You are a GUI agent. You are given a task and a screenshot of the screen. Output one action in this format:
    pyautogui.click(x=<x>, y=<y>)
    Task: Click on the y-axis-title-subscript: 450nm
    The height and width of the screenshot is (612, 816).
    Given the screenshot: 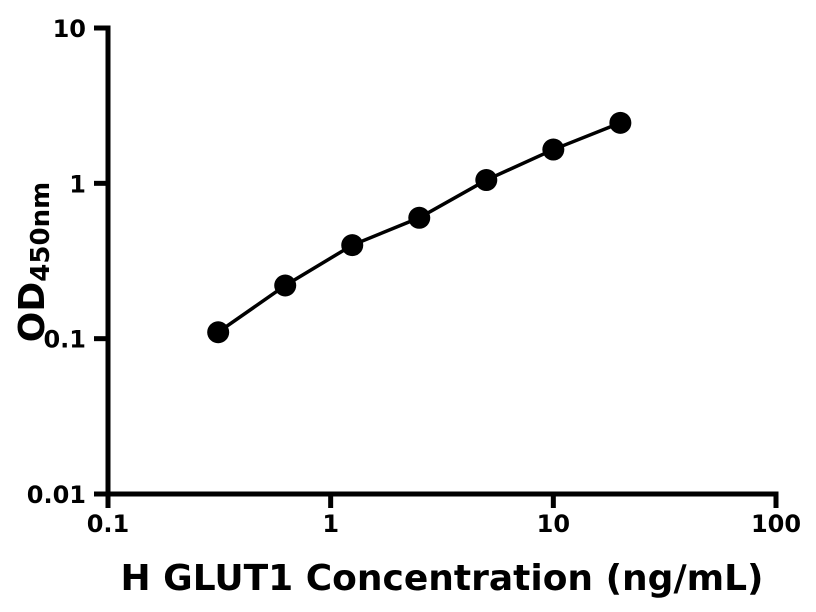 What is the action you would take?
    pyautogui.click(x=41, y=232)
    